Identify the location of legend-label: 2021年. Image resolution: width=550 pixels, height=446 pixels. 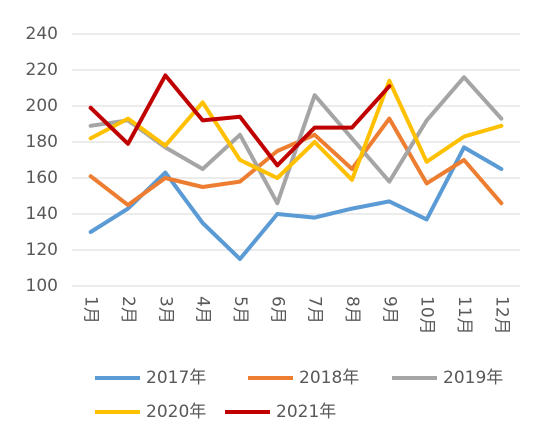
(306, 412).